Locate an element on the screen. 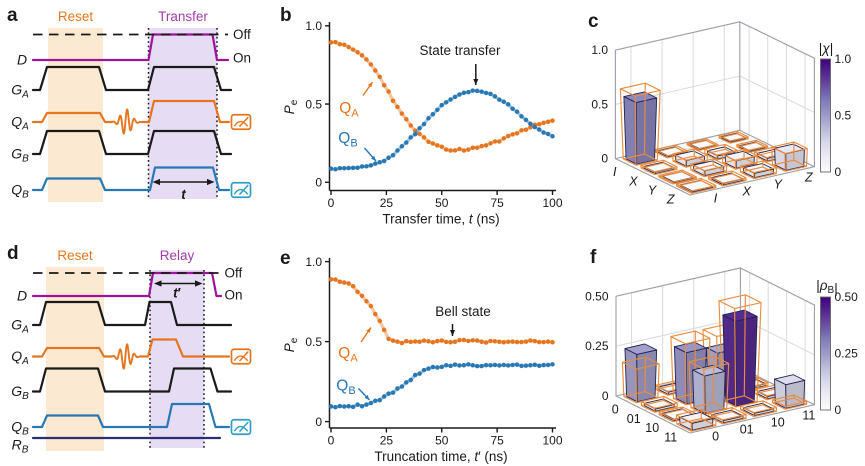 This screenshot has height=466, width=865. text-part: 11 is located at coordinates (670, 437).